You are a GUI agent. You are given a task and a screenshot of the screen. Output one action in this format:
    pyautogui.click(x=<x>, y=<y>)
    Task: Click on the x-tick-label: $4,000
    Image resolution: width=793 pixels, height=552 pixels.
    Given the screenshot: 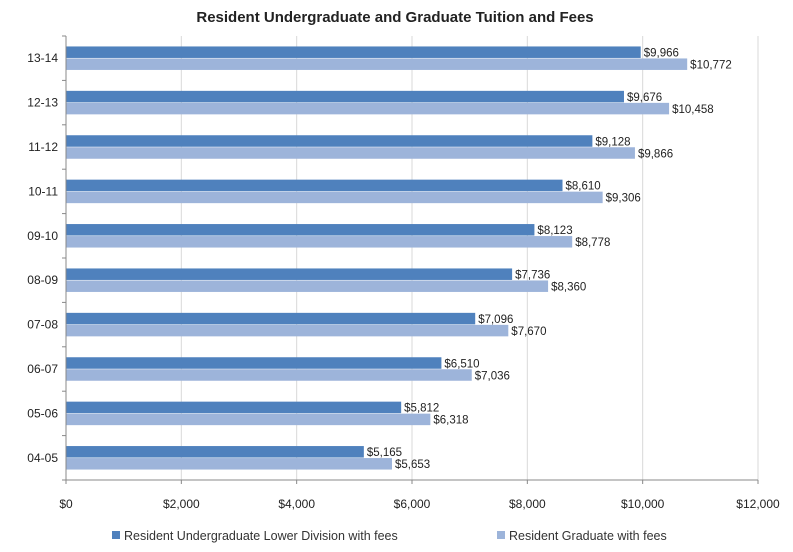 What is the action you would take?
    pyautogui.click(x=296, y=504)
    